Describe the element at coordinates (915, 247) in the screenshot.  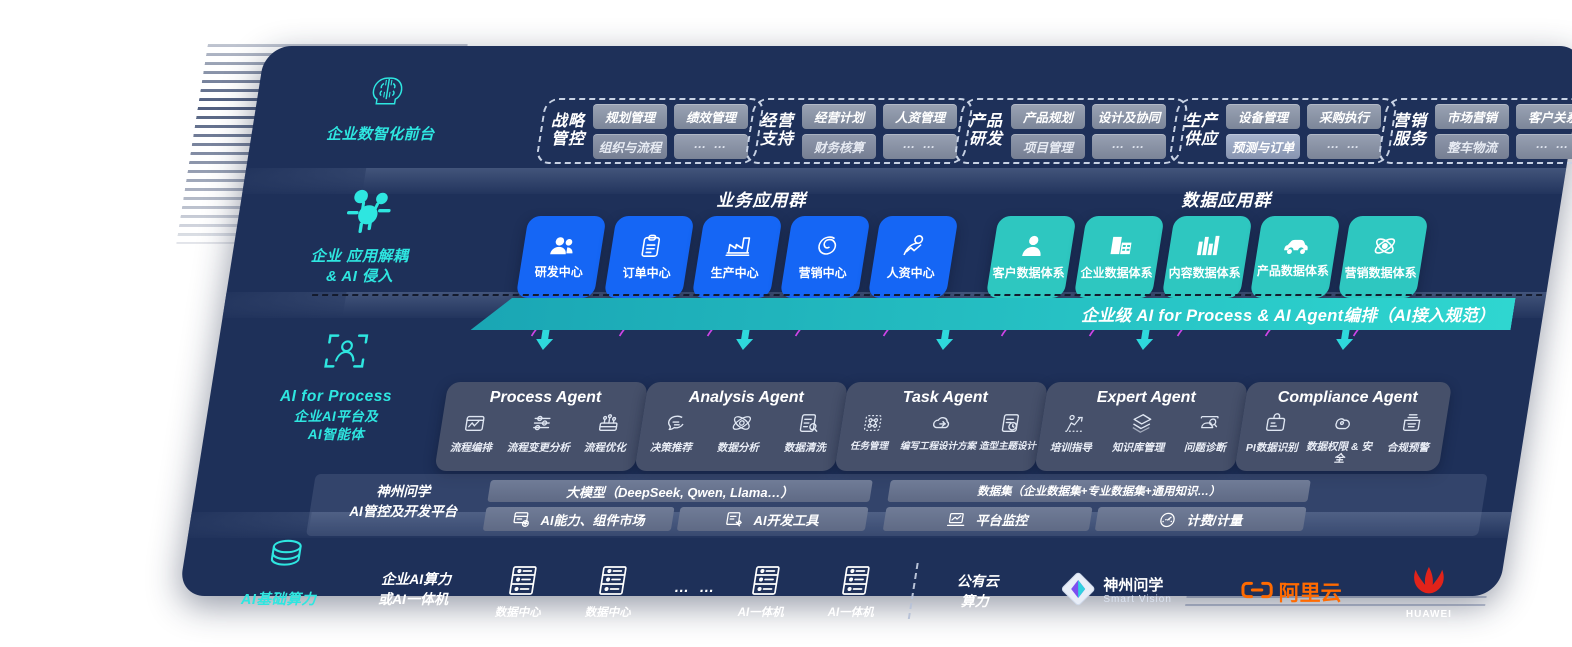
I see `person-chart-icon` at that location.